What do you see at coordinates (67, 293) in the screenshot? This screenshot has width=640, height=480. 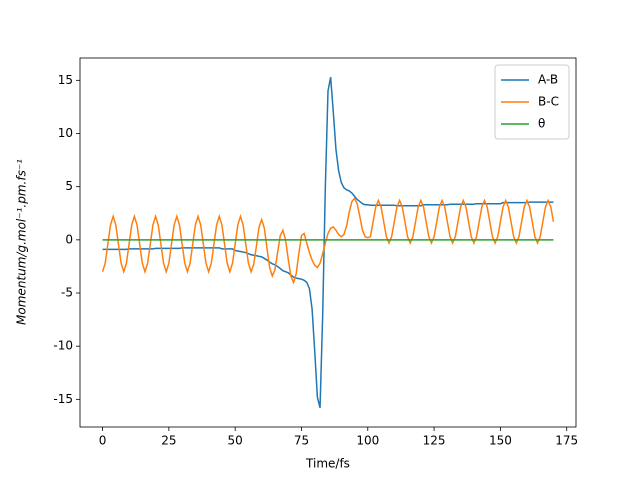 I see `y-tick-label: -5` at bounding box center [67, 293].